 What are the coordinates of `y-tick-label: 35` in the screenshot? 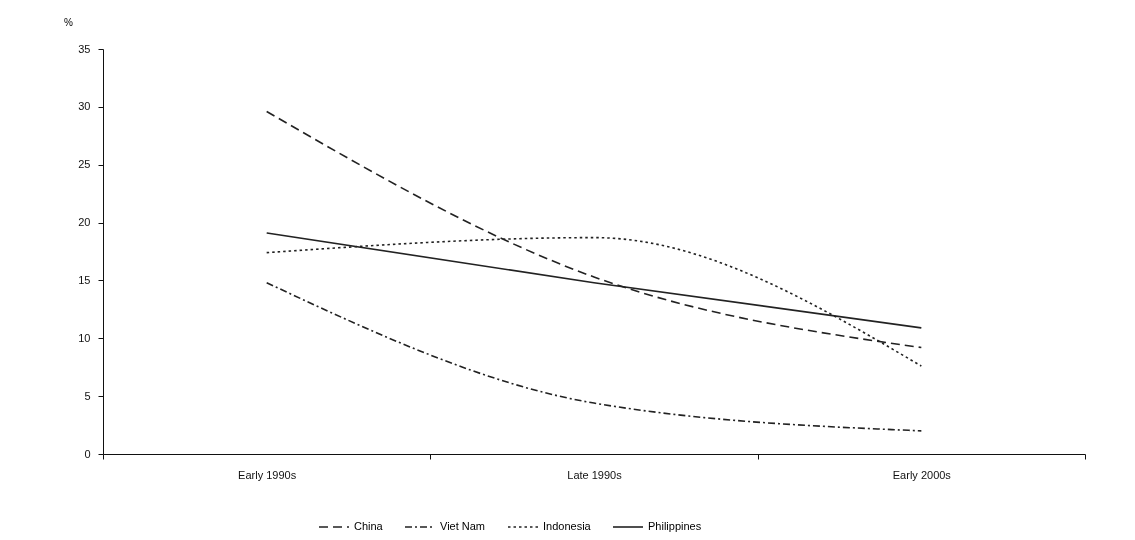 It's located at (84, 48).